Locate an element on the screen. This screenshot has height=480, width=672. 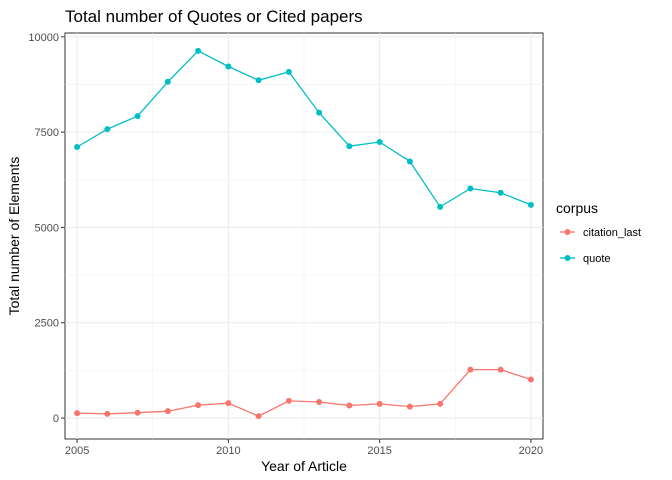
x-tick-label: 2015 is located at coordinates (379, 451).